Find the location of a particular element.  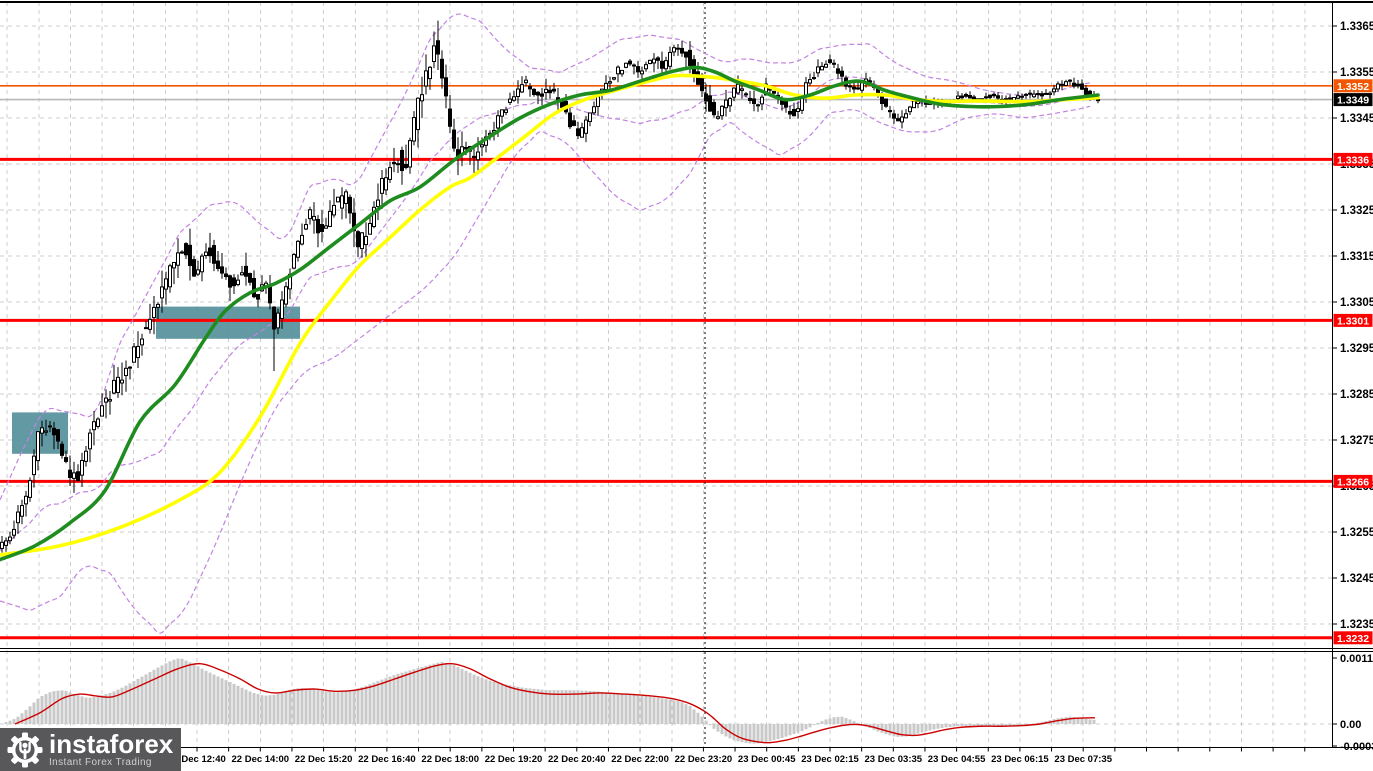

indicator-tick-label: 0.00 is located at coordinates (1350, 725).